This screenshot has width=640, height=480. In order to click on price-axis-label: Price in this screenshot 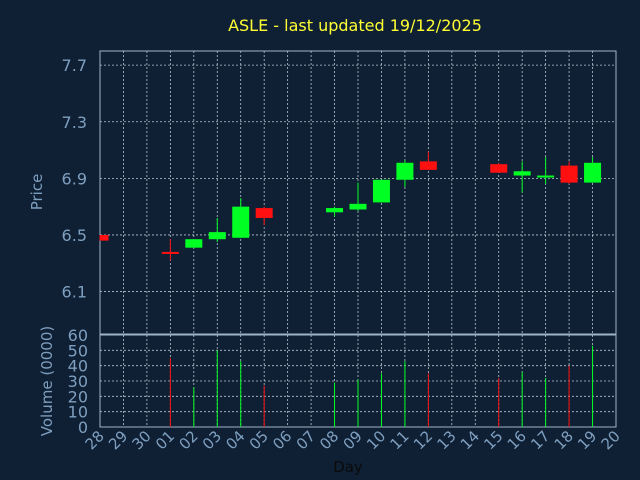, I will do `click(37, 192)`.